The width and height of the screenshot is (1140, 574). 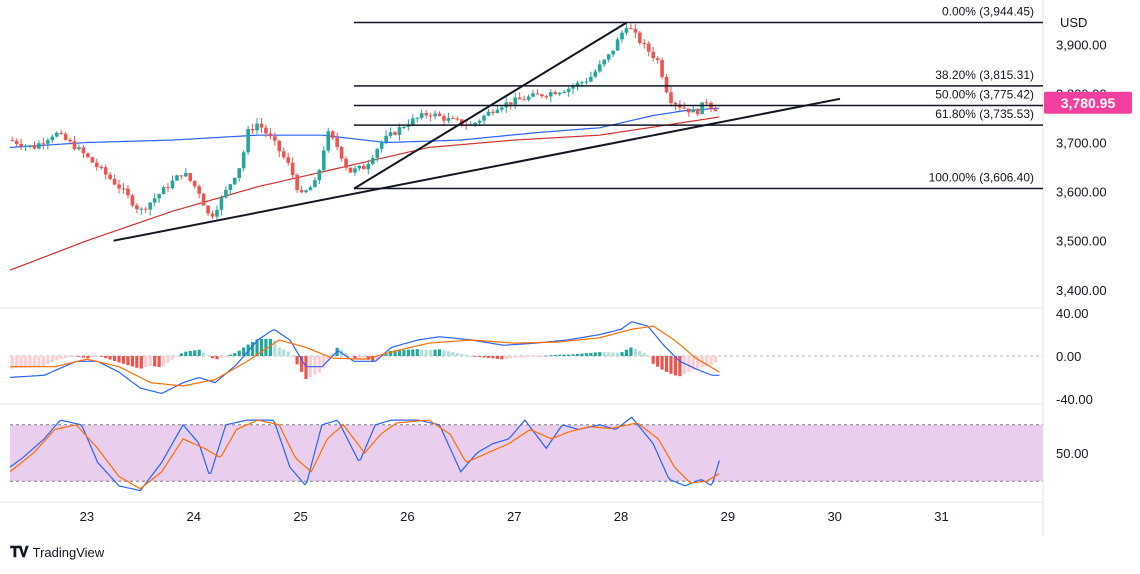 What do you see at coordinates (57, 552) in the screenshot?
I see `tradingview-brand: 𝐓𝐕 TradingView` at bounding box center [57, 552].